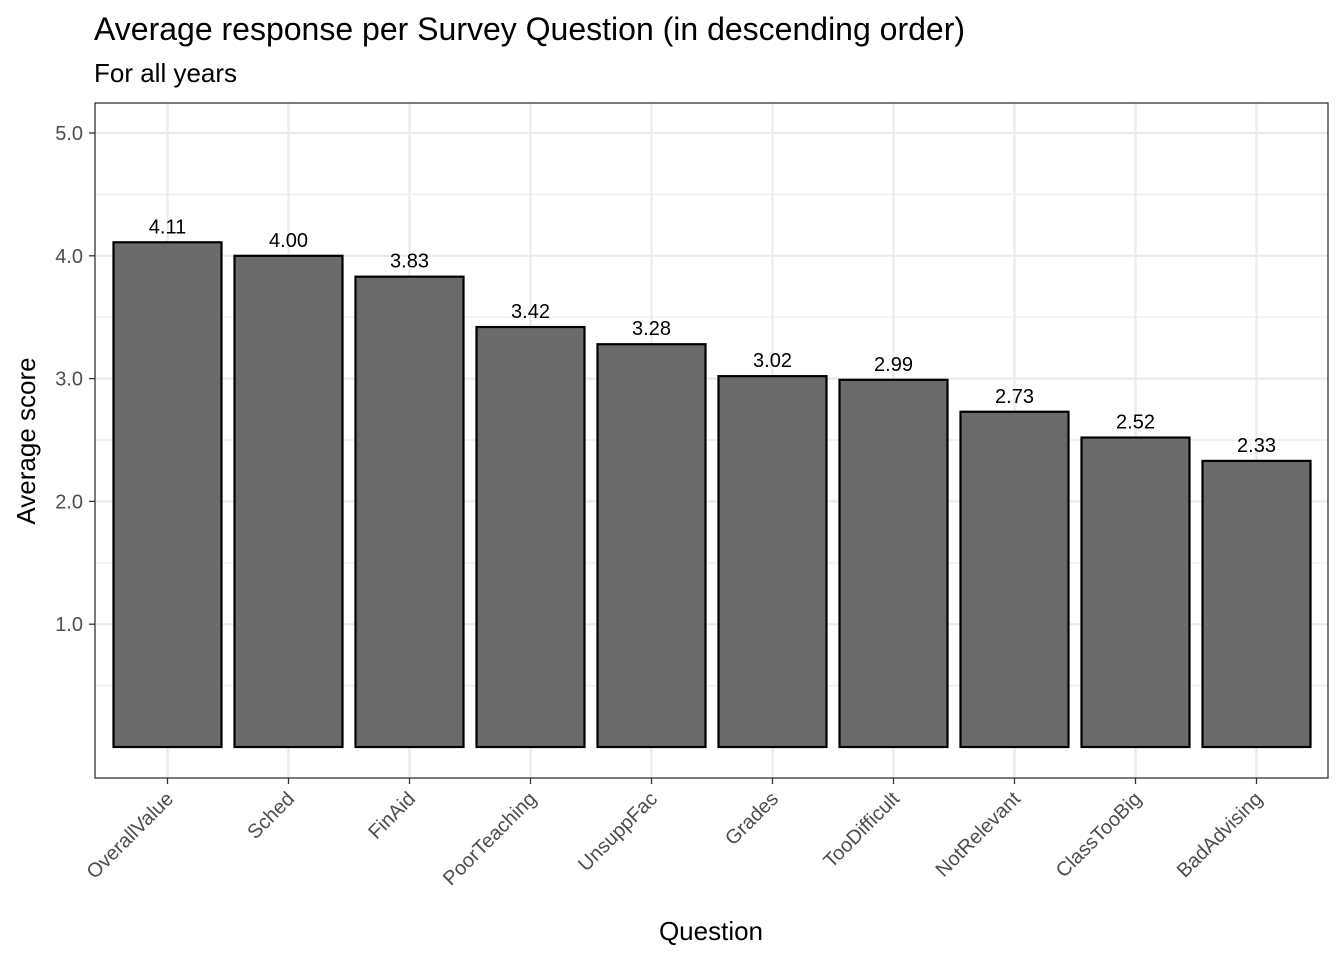 Image resolution: width=1344 pixels, height=965 pixels. What do you see at coordinates (979, 835) in the screenshot?
I see `x-tick-label: NotRelevant` at bounding box center [979, 835].